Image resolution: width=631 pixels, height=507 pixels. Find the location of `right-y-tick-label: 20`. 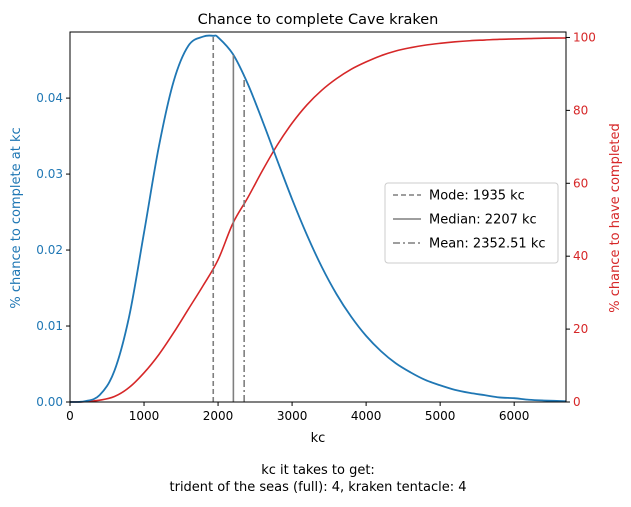

right-y-tick-label: 20 is located at coordinates (580, 329).